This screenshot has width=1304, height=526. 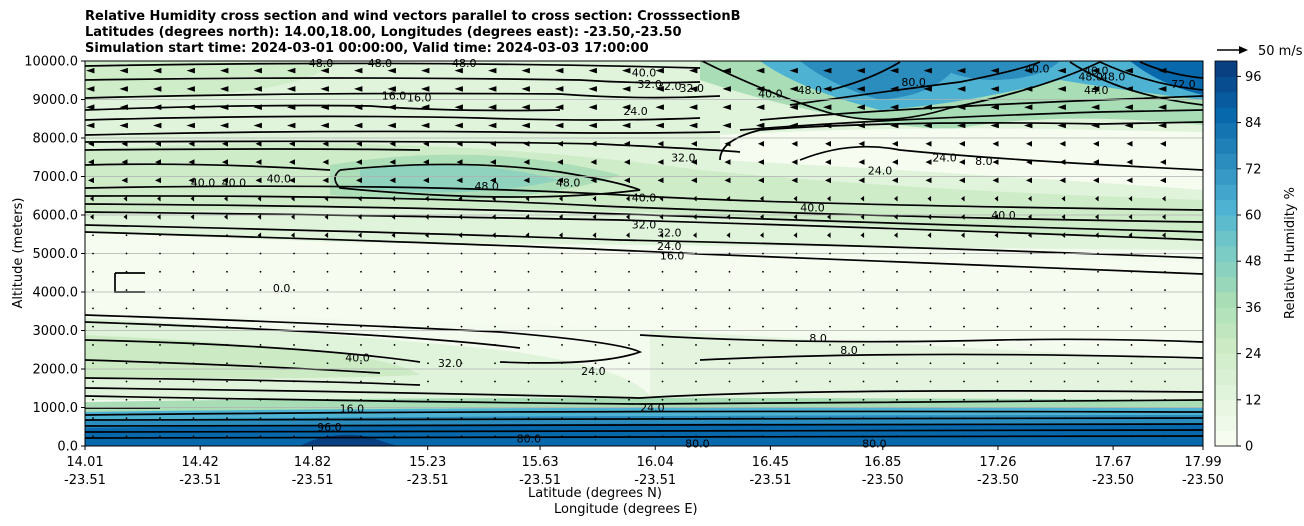 What do you see at coordinates (926, 370) in the screenshot?
I see `fill-region-low-right` at bounding box center [926, 370].